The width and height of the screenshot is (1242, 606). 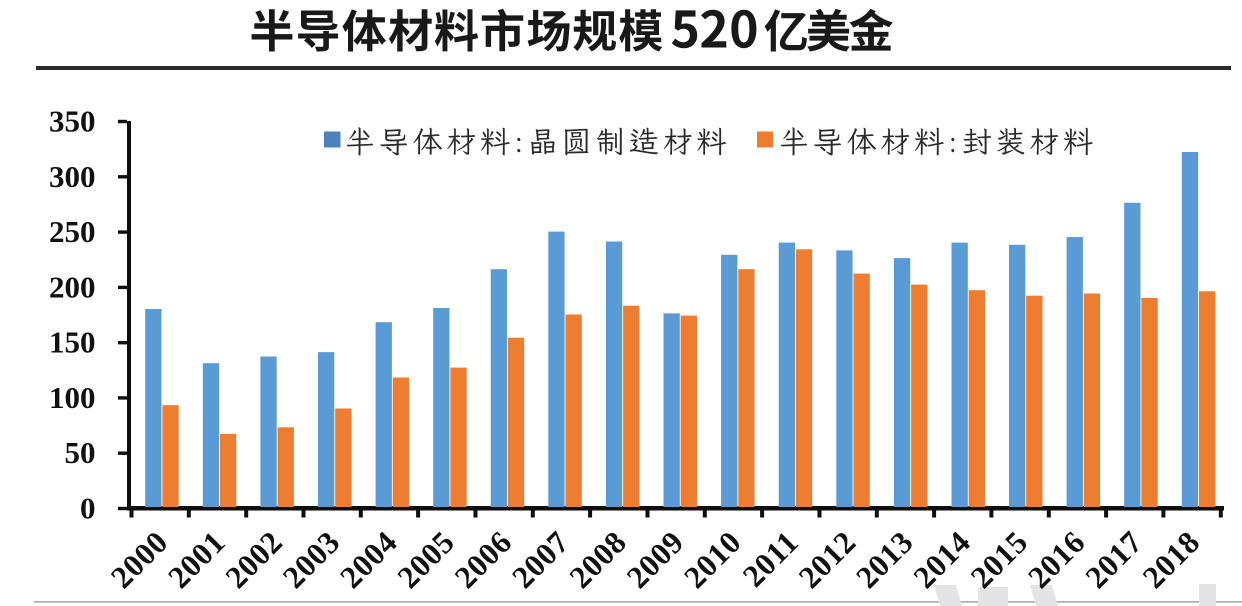 What do you see at coordinates (426, 559) in the screenshot?
I see `svg-text: 2005` at bounding box center [426, 559].